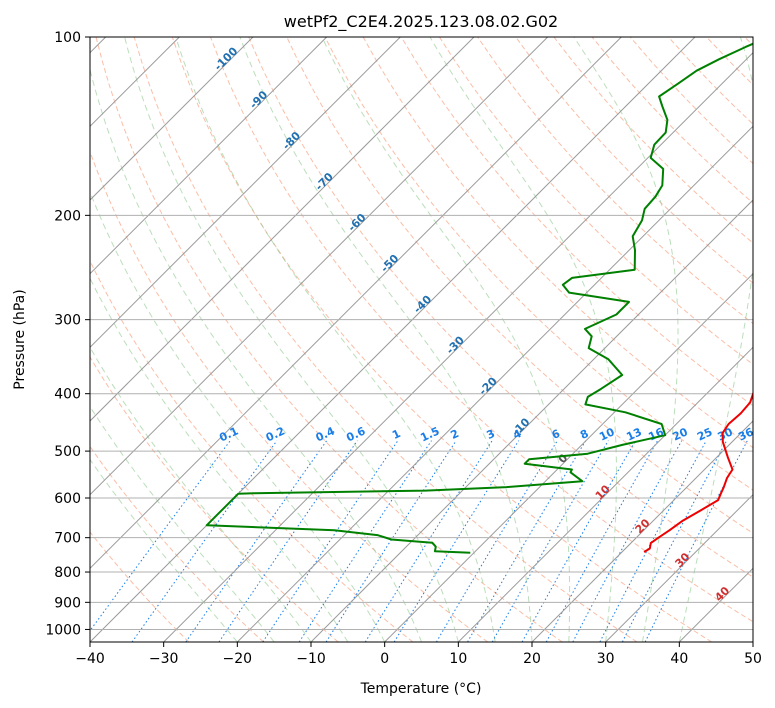  I want to click on x-tick-label: −20, so click(238, 659).